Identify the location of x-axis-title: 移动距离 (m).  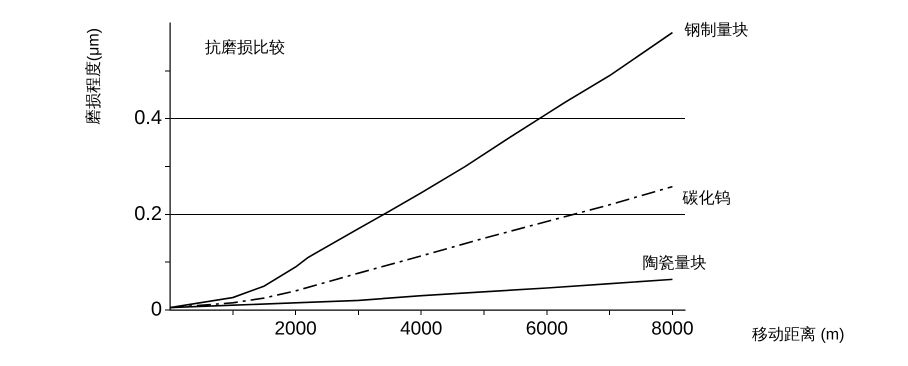
(798, 334).